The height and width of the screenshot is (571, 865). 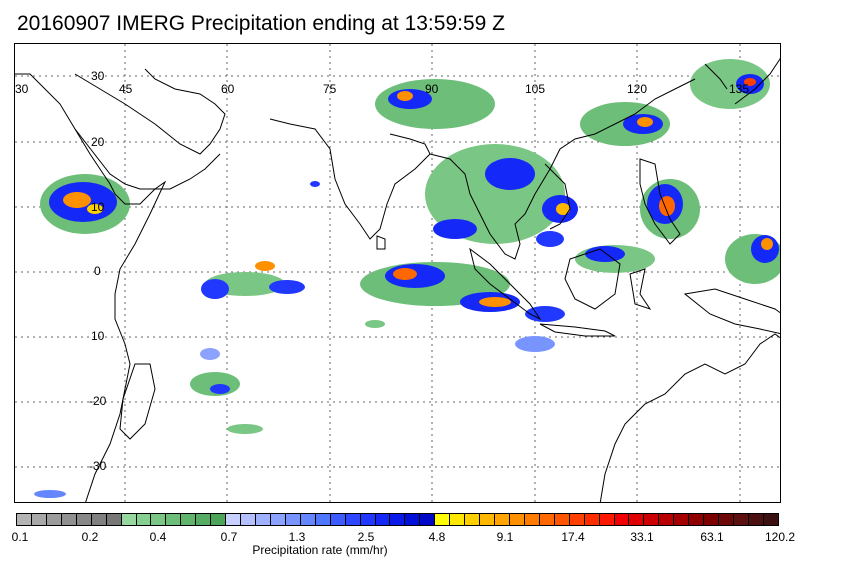 What do you see at coordinates (22, 89) in the screenshot?
I see `lon-label-30: 30` at bounding box center [22, 89].